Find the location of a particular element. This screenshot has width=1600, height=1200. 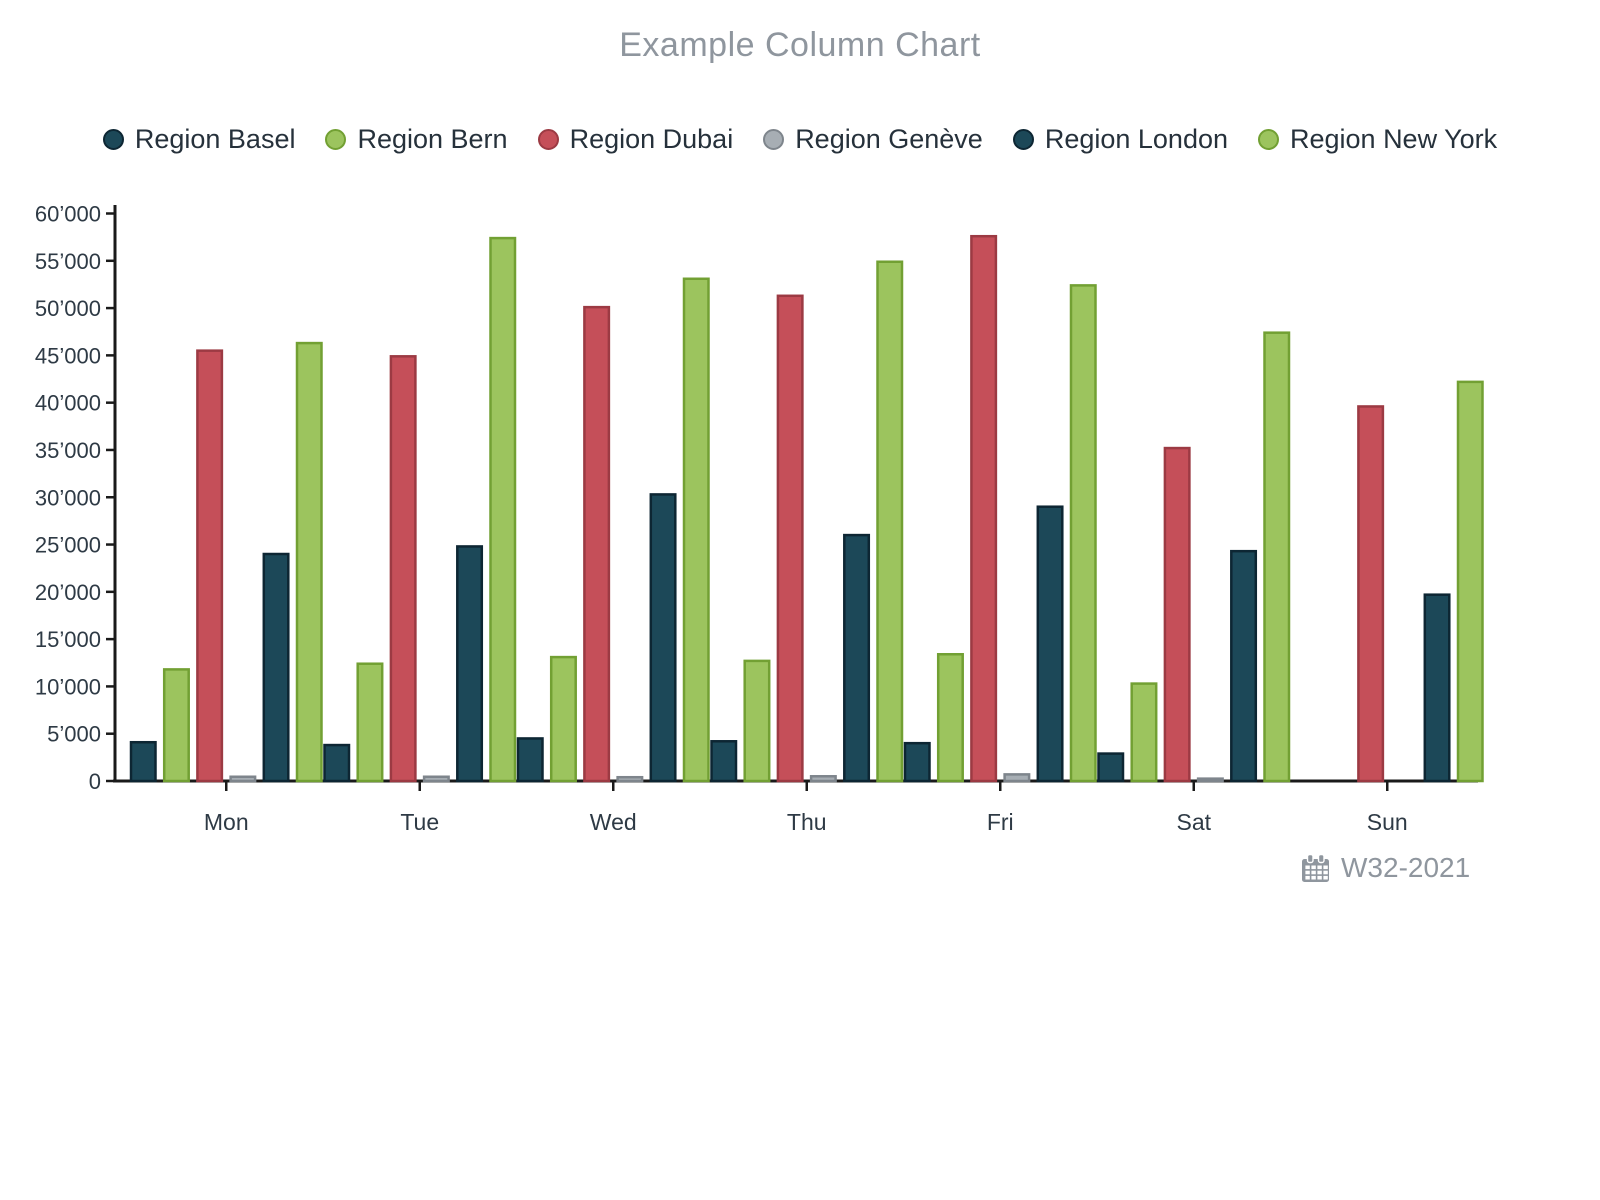

bar-region-bern-tue is located at coordinates (370, 722).